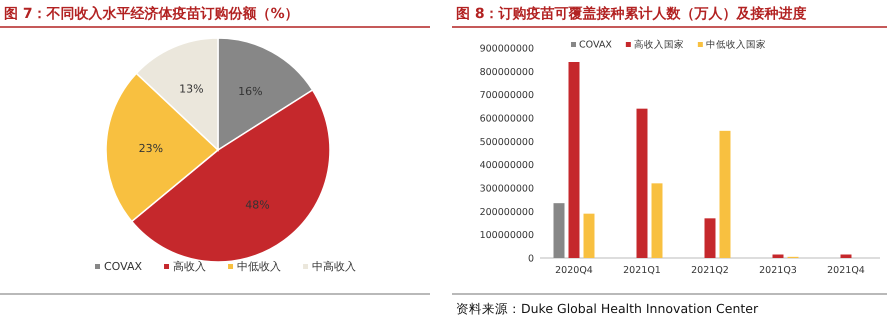 This screenshot has width=887, height=322. Describe the element at coordinates (189, 266) in the screenshot. I see `legend-label: 高收入` at that location.